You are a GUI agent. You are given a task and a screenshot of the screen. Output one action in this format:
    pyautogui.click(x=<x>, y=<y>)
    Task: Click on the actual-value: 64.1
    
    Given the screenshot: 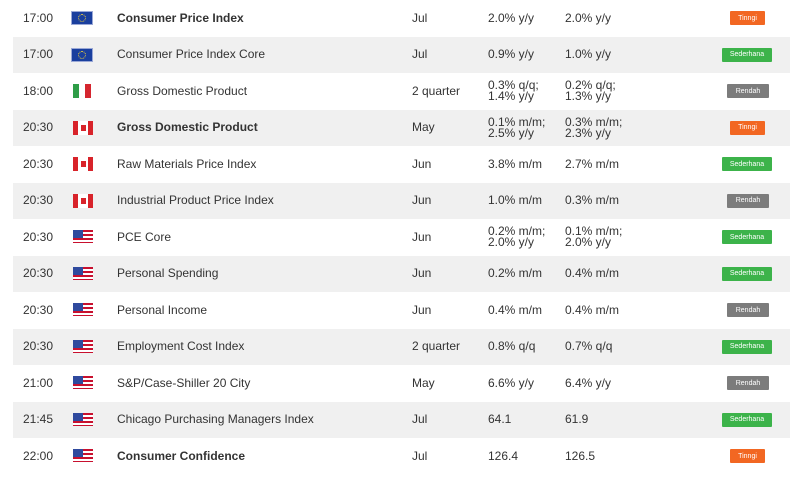 What is the action you would take?
    pyautogui.click(x=499, y=420)
    